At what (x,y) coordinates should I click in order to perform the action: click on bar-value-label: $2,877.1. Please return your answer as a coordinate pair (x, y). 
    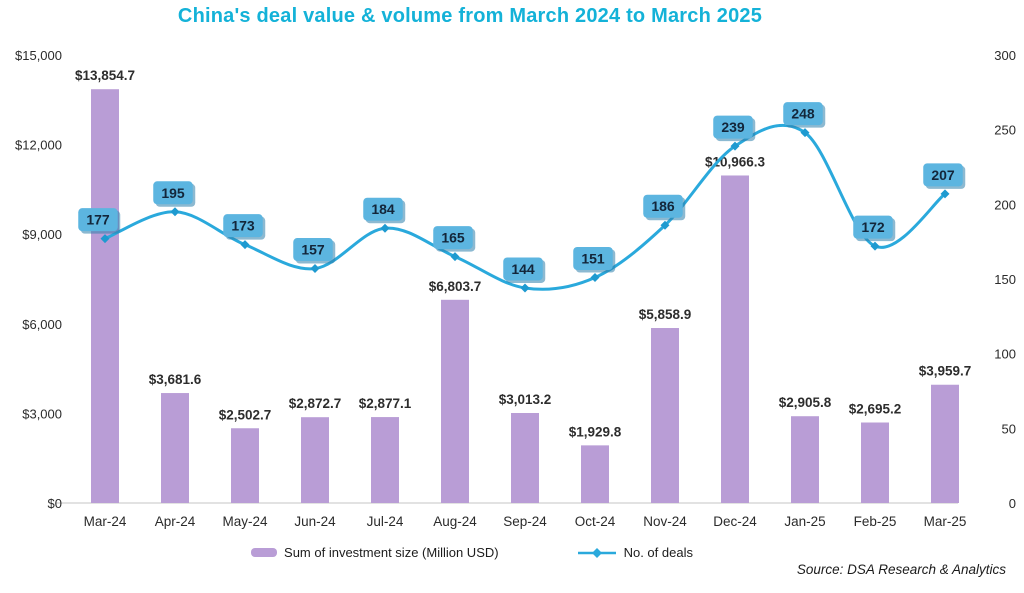
    Looking at the image, I should click on (385, 403).